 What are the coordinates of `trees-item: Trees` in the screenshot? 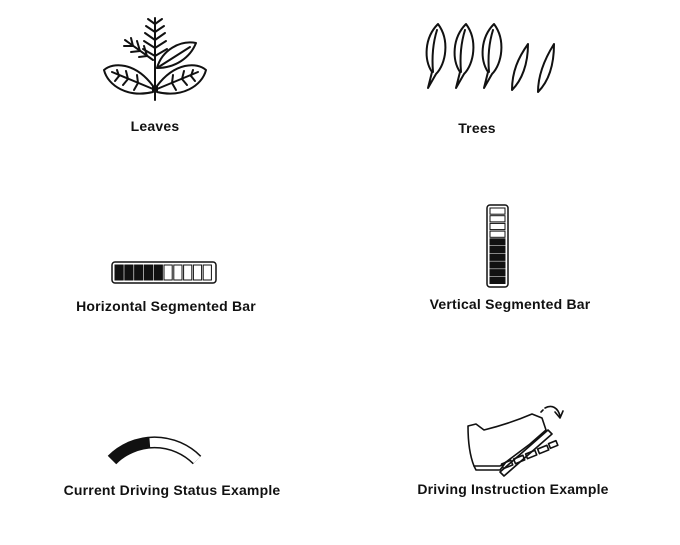 It's located at (510, 75).